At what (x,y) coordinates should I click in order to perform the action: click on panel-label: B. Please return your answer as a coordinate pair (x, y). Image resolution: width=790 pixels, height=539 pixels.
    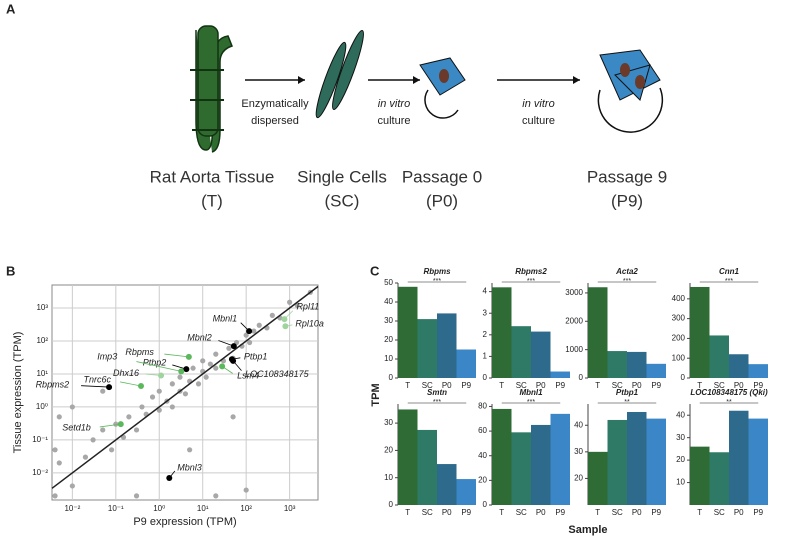
    Looking at the image, I should click on (10, 270).